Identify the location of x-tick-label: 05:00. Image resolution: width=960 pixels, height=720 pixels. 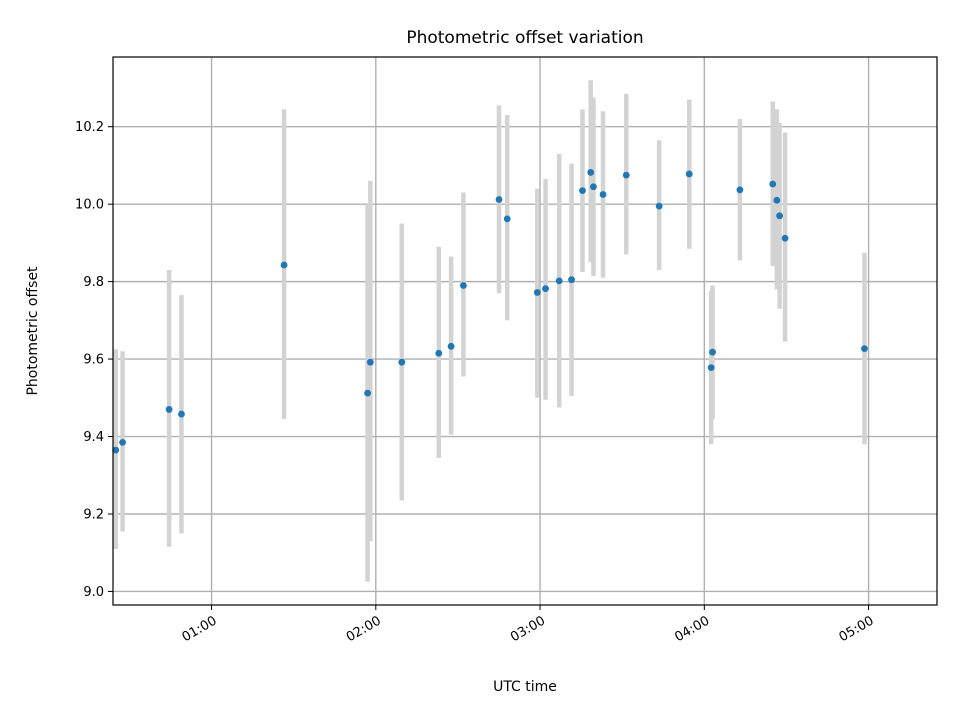
(857, 629).